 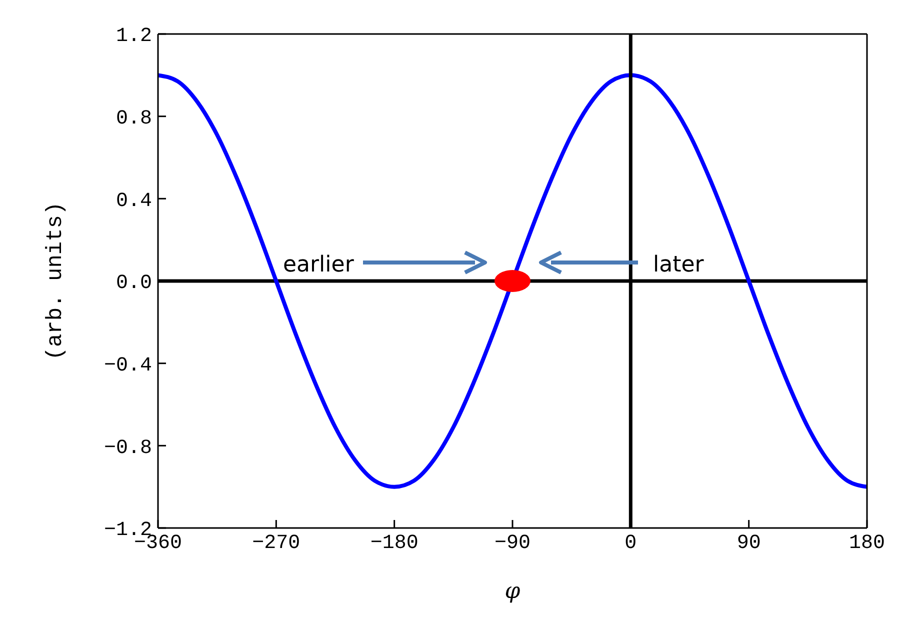 What do you see at coordinates (867, 544) in the screenshot?
I see `x-tick-label: 180` at bounding box center [867, 544].